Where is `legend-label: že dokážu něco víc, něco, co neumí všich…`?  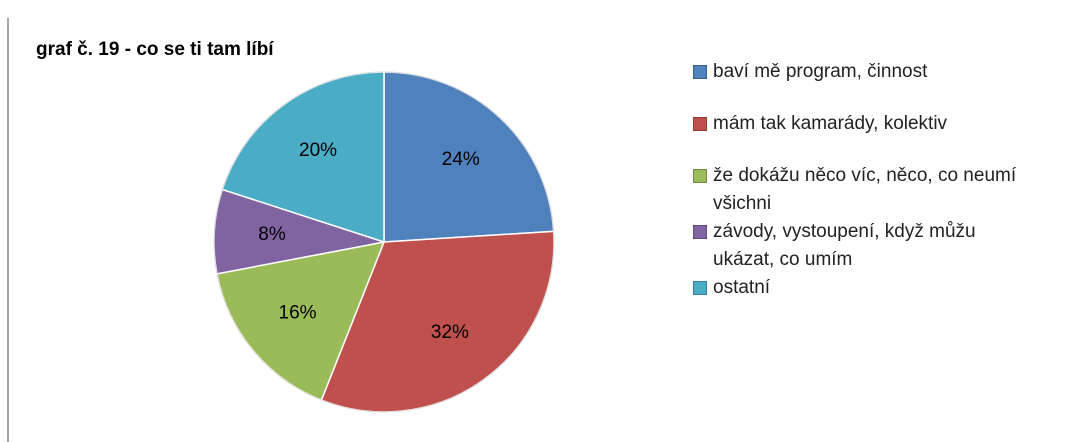
legend-label: že dokážu něco víc, něco, co neumí všich… is located at coordinates (865, 189).